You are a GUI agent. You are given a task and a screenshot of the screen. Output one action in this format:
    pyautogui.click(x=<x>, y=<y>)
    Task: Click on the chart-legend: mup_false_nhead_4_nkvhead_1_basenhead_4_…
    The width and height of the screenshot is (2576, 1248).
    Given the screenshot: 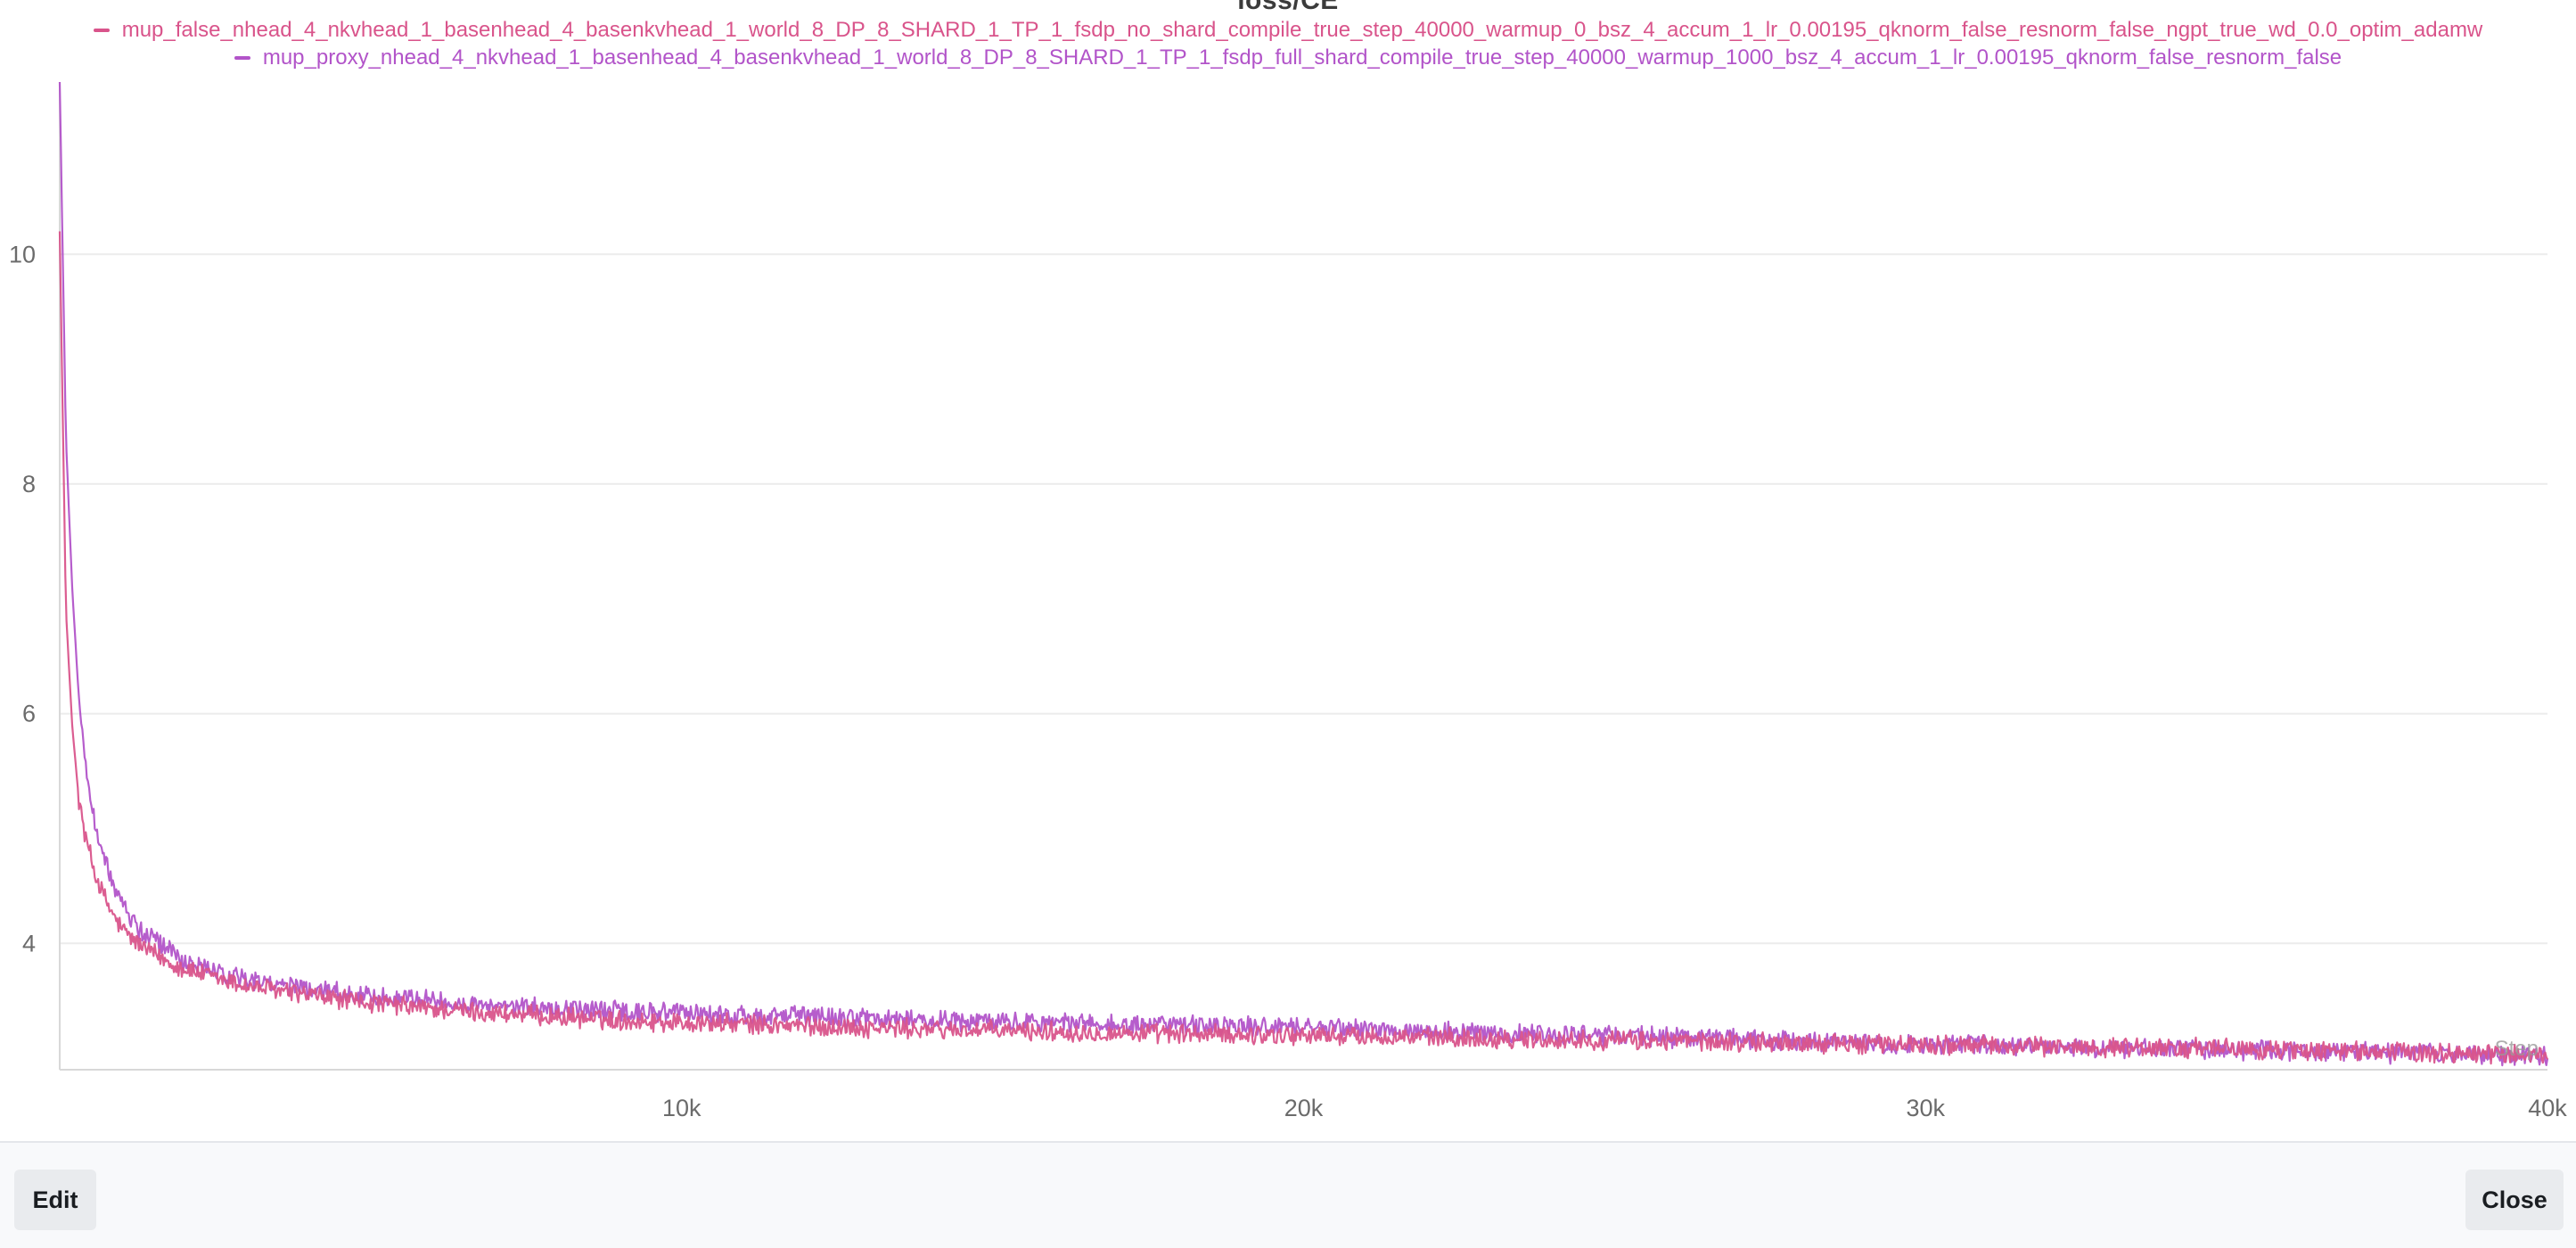 What is the action you would take?
    pyautogui.click(x=1288, y=44)
    